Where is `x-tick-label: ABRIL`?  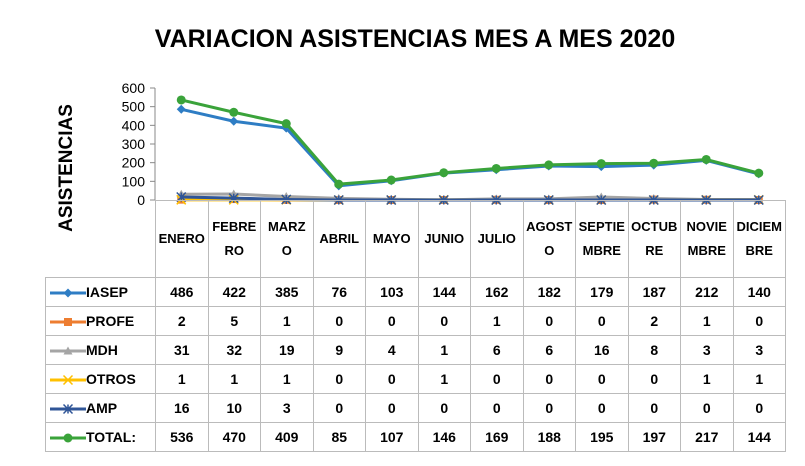 x-tick-label: ABRIL is located at coordinates (339, 239).